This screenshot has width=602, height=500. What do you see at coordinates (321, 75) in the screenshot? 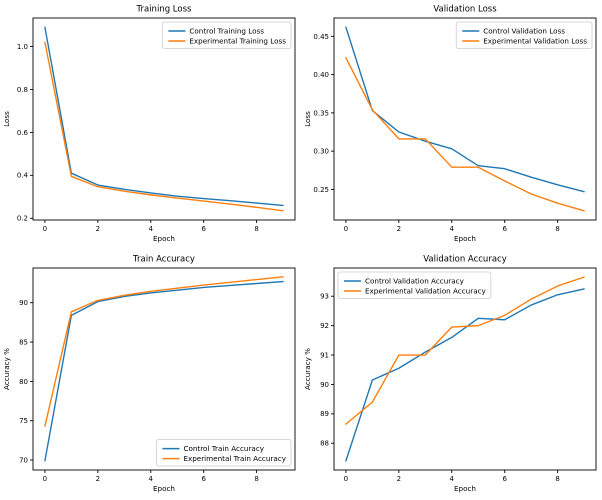
I see `y-tick-label: 0.40` at bounding box center [321, 75].